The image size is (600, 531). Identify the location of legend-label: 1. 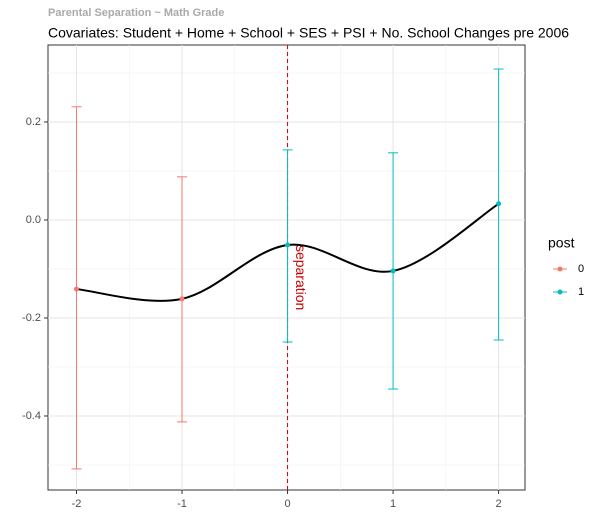
(581, 292).